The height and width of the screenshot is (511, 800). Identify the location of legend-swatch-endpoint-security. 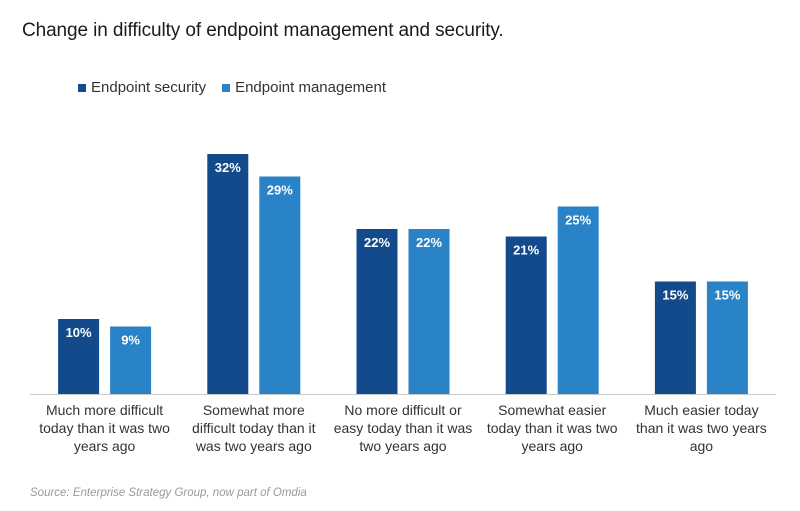
(82, 87).